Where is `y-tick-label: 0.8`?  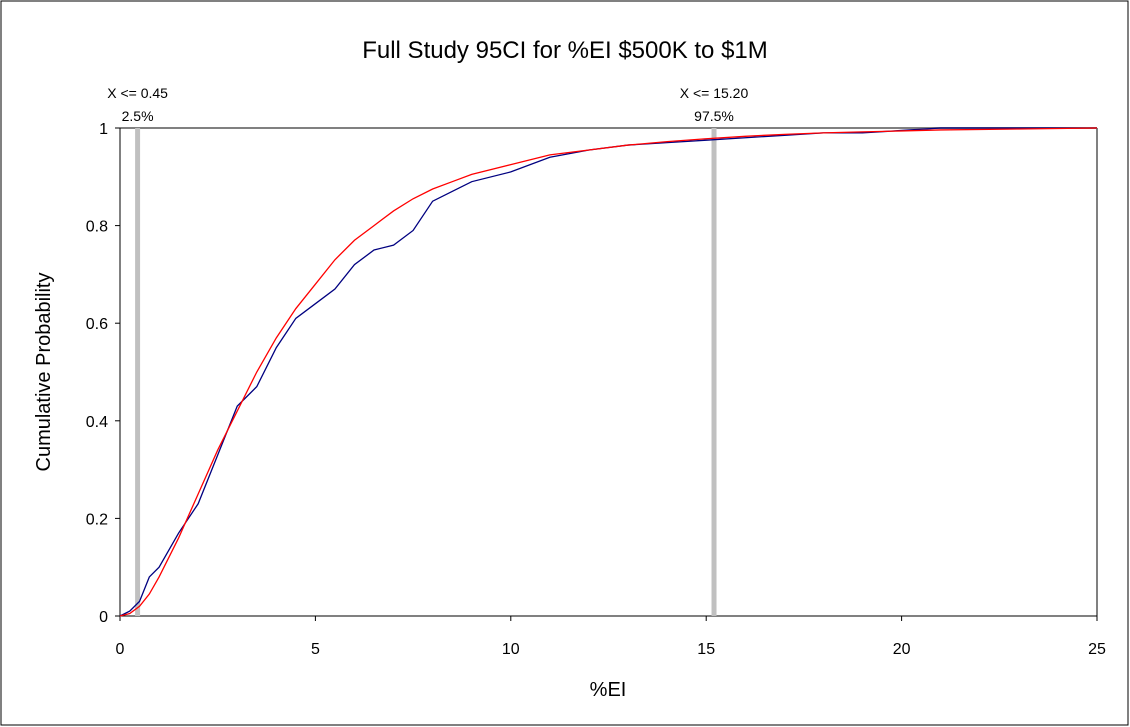 y-tick-label: 0.8 is located at coordinates (97, 227).